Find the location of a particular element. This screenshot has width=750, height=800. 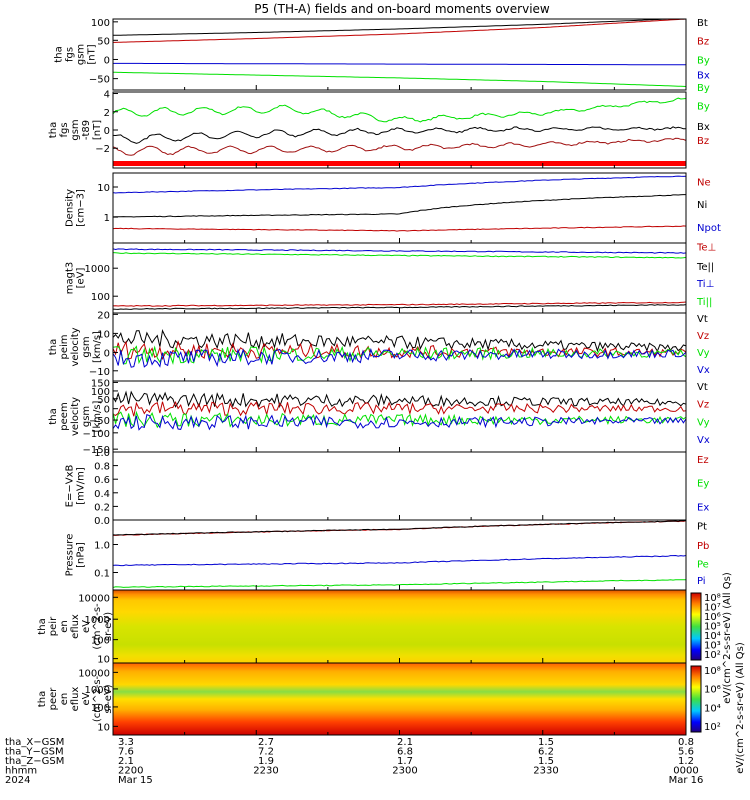

y-tick-label: −50 is located at coordinates (99, 421).